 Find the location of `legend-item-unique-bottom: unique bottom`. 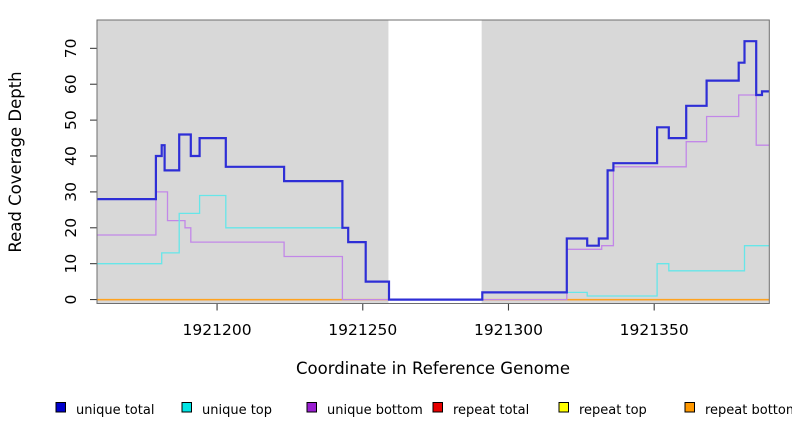

legend-item-unique-bottom: unique bottom is located at coordinates (364, 410).